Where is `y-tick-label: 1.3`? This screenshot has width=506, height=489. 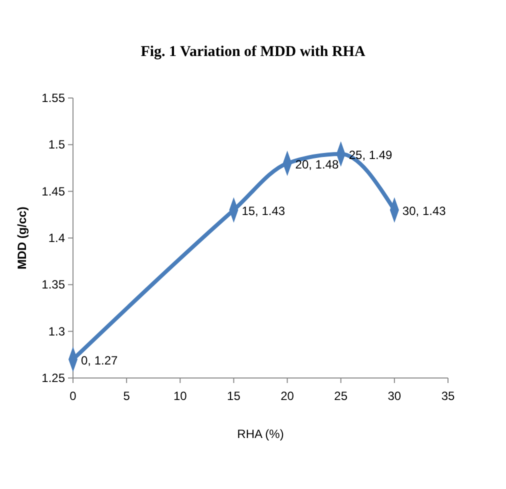 y-tick-label: 1.3 is located at coordinates (57, 331).